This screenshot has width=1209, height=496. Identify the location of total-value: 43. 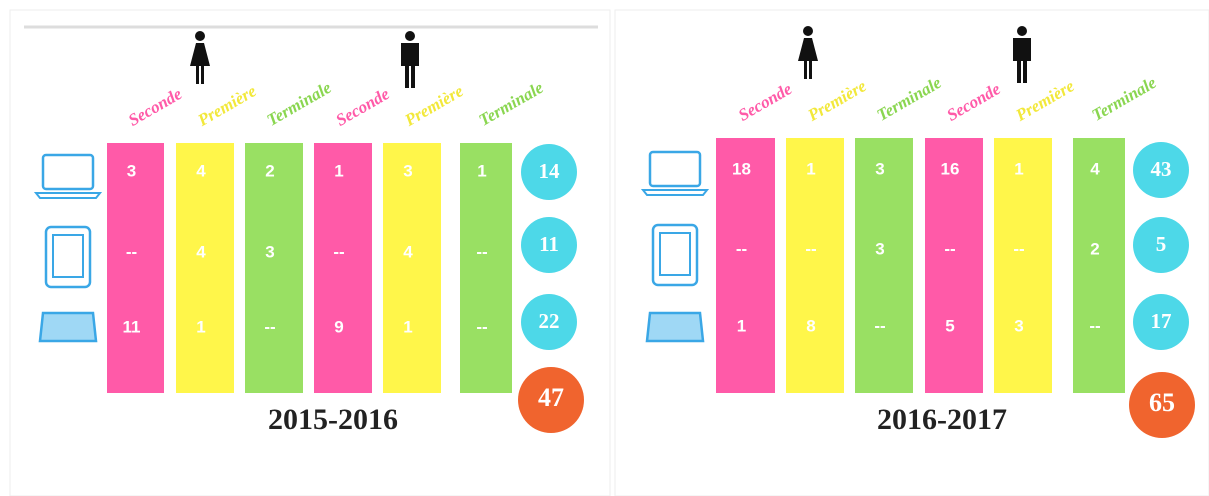
(1161, 169).